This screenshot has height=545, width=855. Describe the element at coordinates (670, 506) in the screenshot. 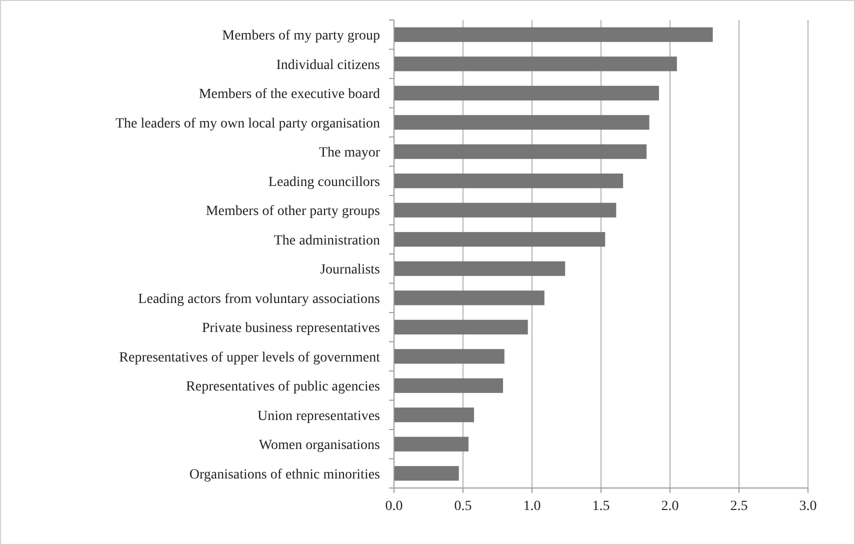

I see `x-tick-label: 2.0` at that location.